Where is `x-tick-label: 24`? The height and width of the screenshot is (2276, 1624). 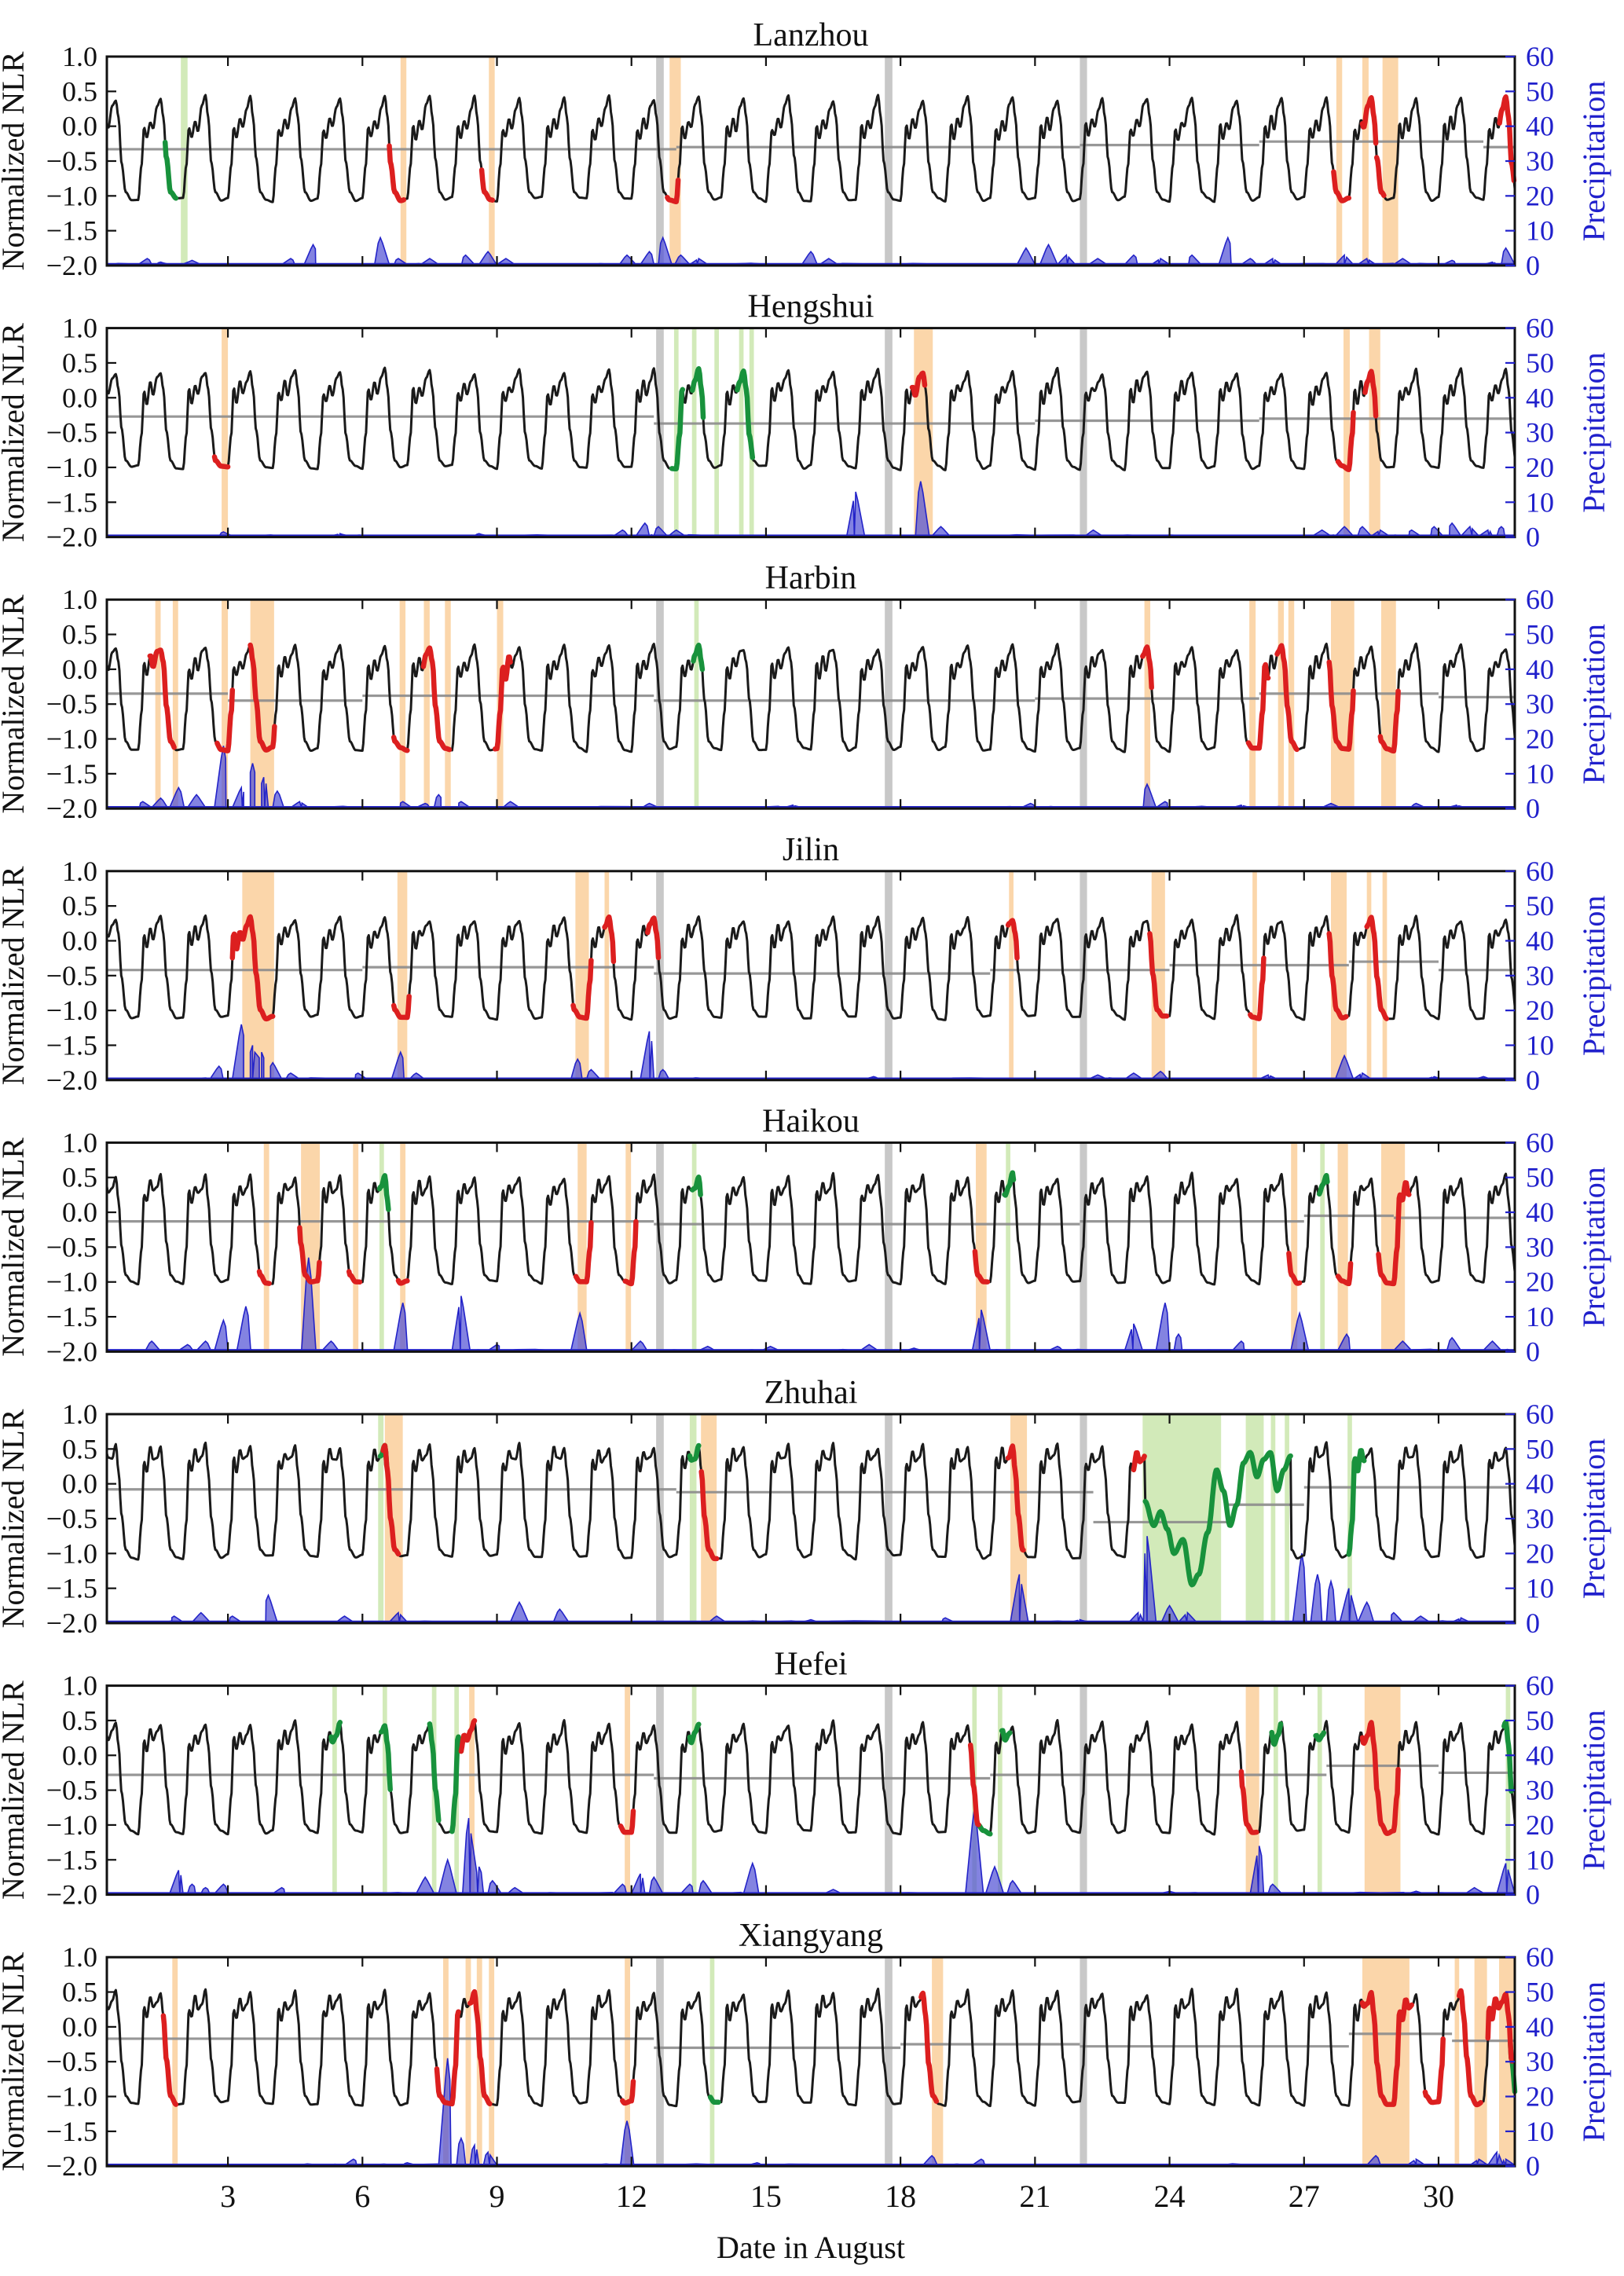 x-tick-label: 24 is located at coordinates (1170, 2196).